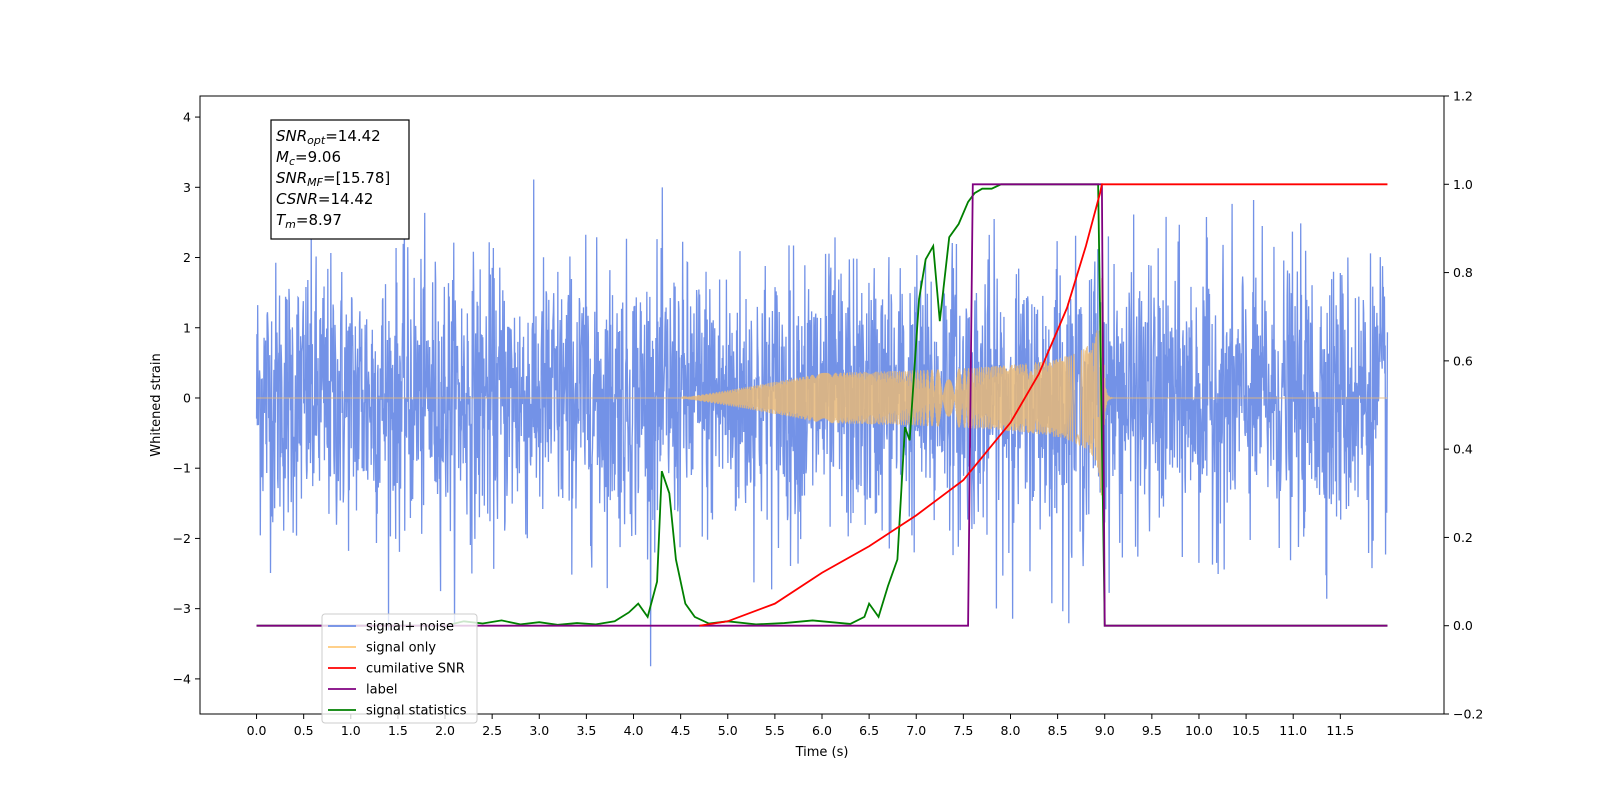 The width and height of the screenshot is (1600, 800). I want to click on annotation-value: =8.97, so click(319, 220).